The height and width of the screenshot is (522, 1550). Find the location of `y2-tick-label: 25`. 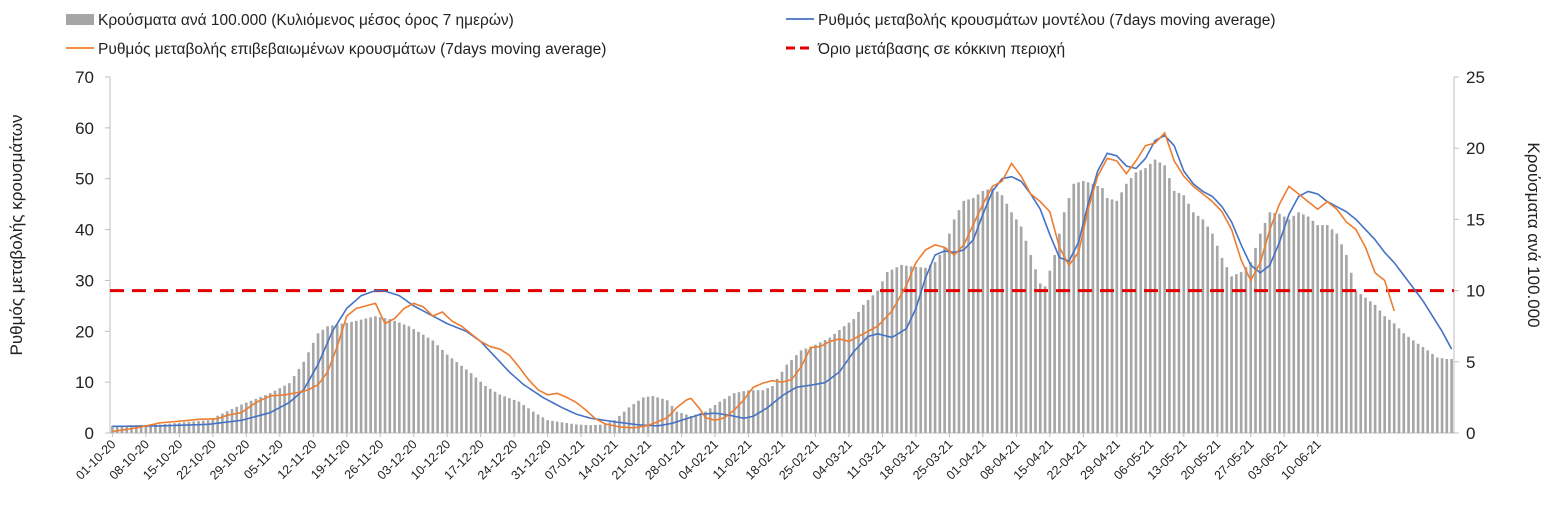

y2-tick-label: 25 is located at coordinates (1475, 77).